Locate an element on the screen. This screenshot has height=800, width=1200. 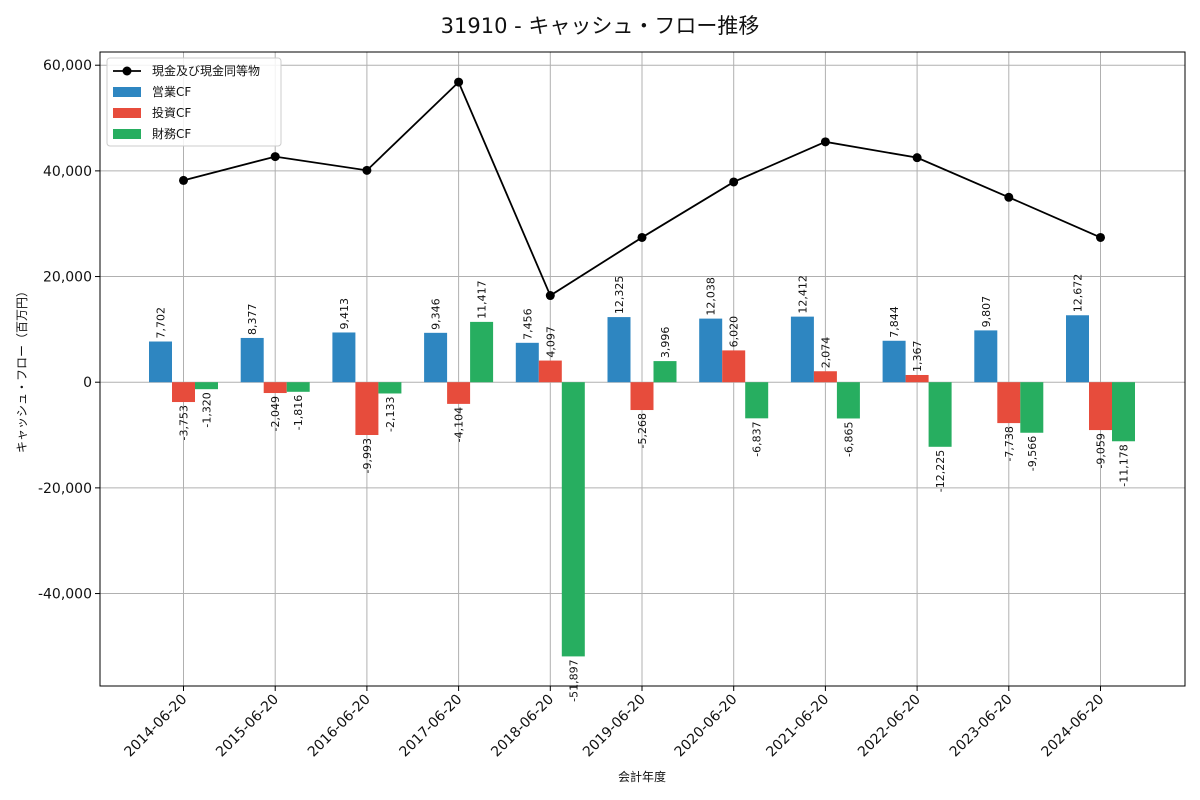
x-tick-label: 2020-06-20 is located at coordinates (706, 726).